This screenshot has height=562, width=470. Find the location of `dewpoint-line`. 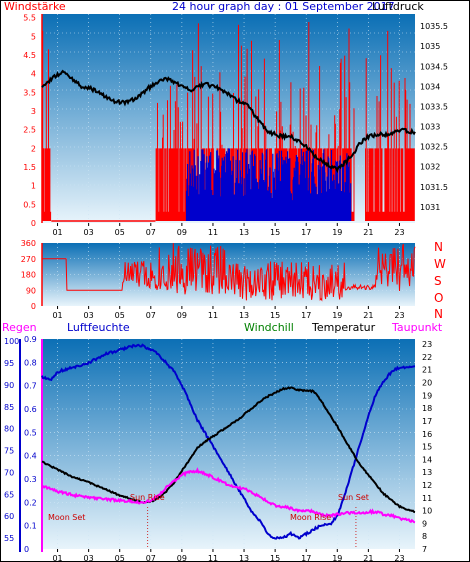

dewpoint-line is located at coordinates (228, 495).